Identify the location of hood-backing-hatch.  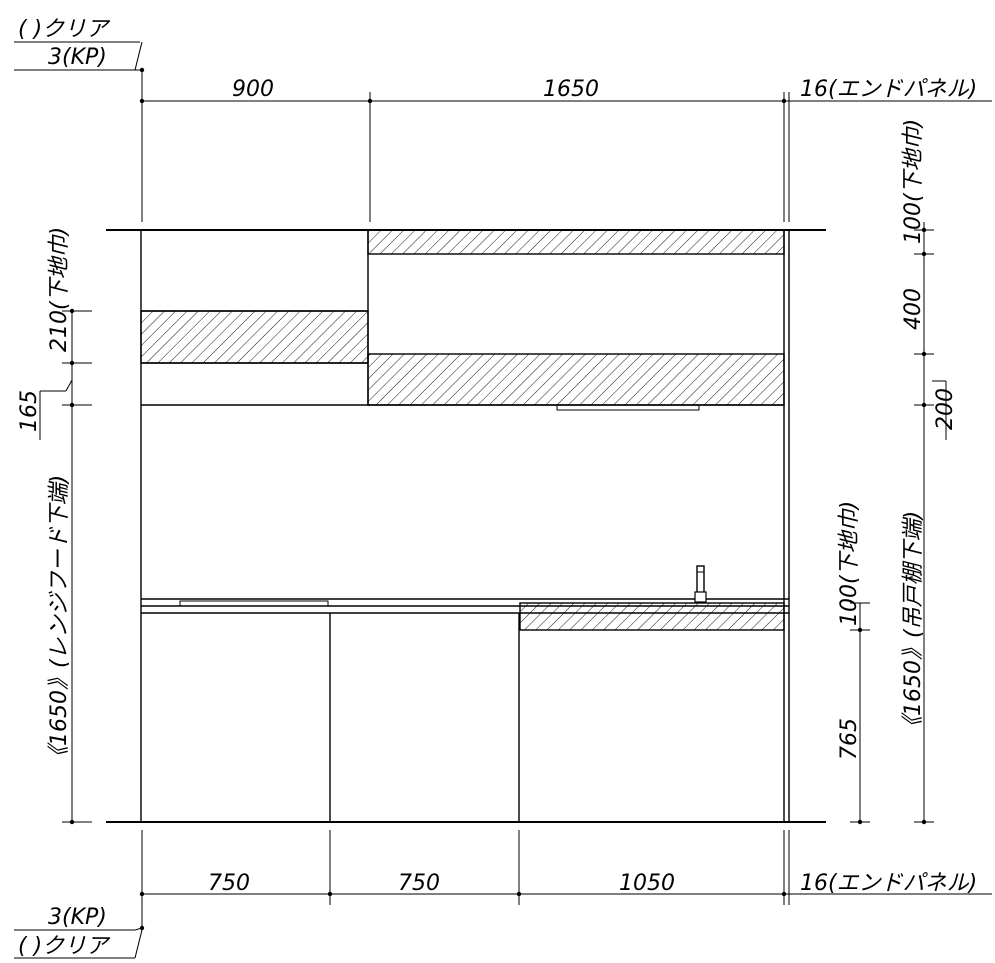
(254, 337).